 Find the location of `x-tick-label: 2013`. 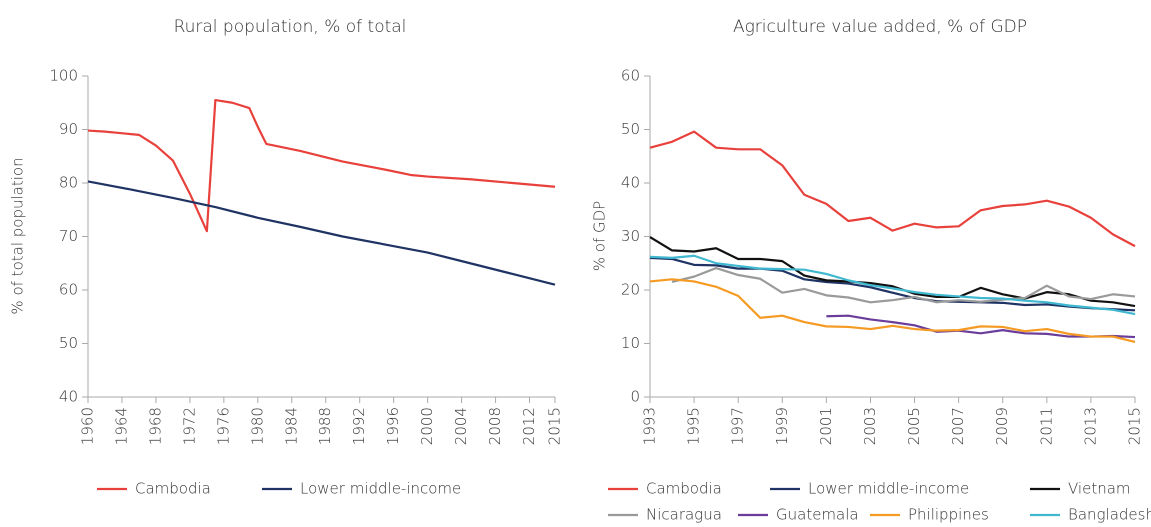

x-tick-label: 2013 is located at coordinates (1090, 426).